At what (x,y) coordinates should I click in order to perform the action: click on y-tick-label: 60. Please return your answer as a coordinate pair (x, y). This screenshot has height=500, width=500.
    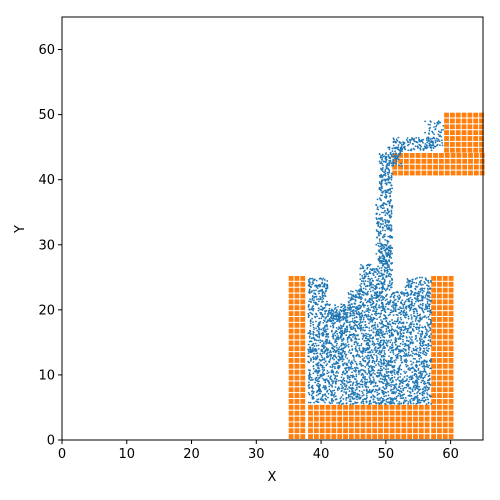
    Looking at the image, I should click on (46, 50).